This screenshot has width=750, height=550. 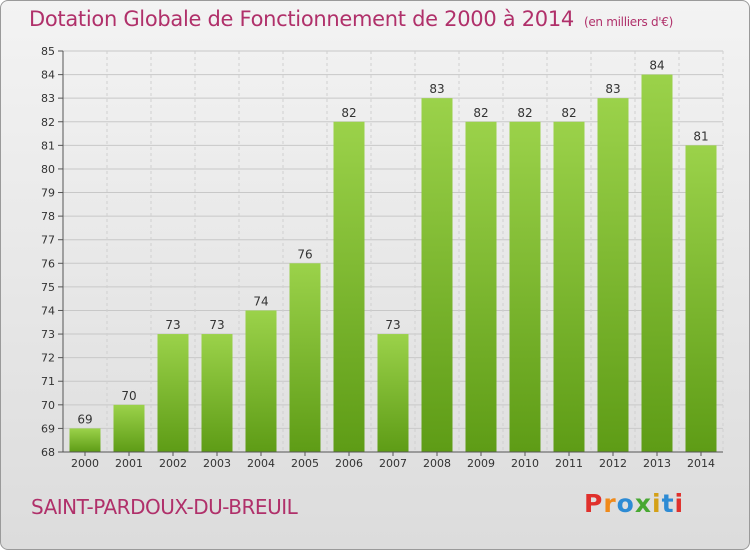 What do you see at coordinates (668, 503) in the screenshot?
I see `logo-letter: t` at bounding box center [668, 503].